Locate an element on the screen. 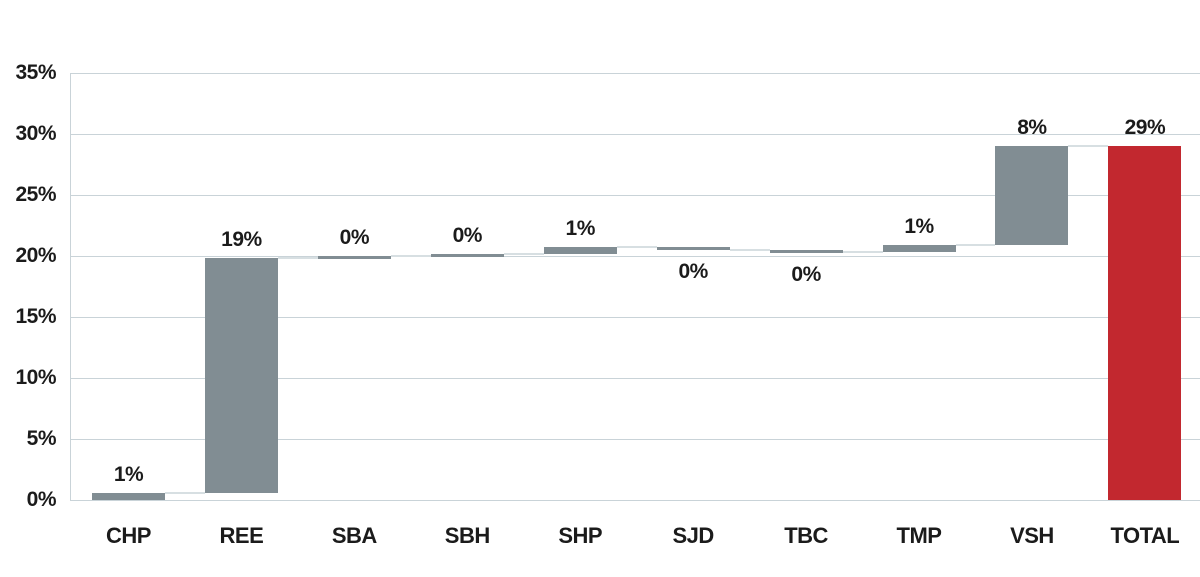  x-axis-category-label: SJD is located at coordinates (693, 535).